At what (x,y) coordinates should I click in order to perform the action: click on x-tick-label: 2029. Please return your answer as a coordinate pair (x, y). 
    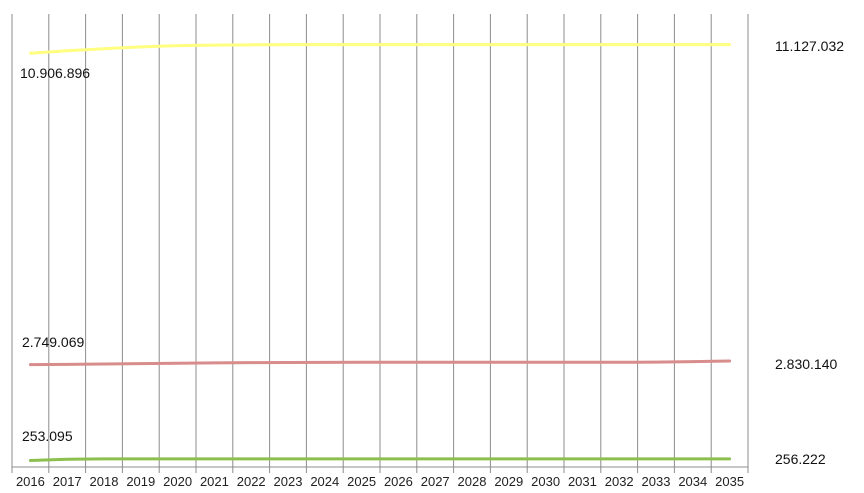
    Looking at the image, I should click on (508, 481).